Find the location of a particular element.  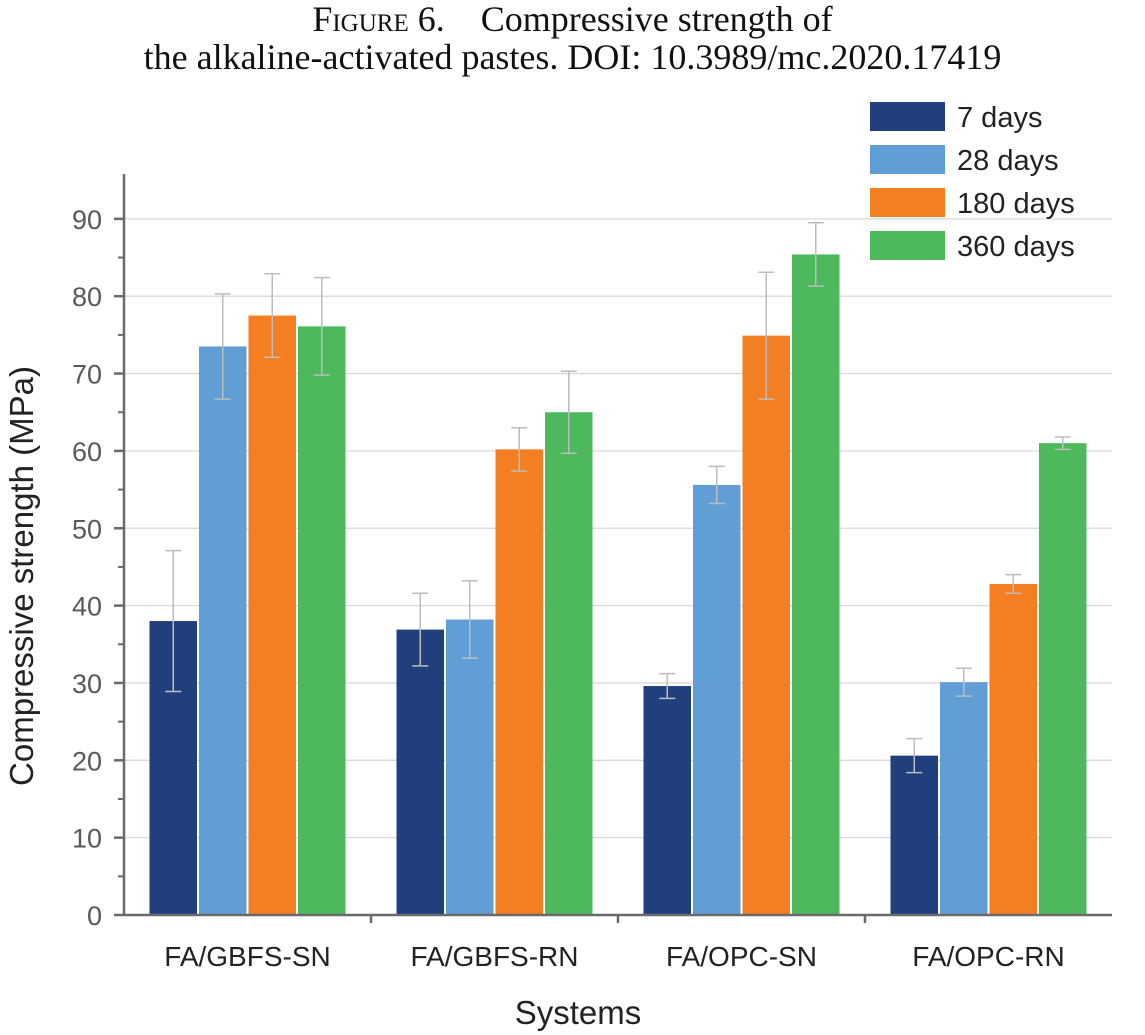

y-tick-label: 10 is located at coordinates (87, 839).